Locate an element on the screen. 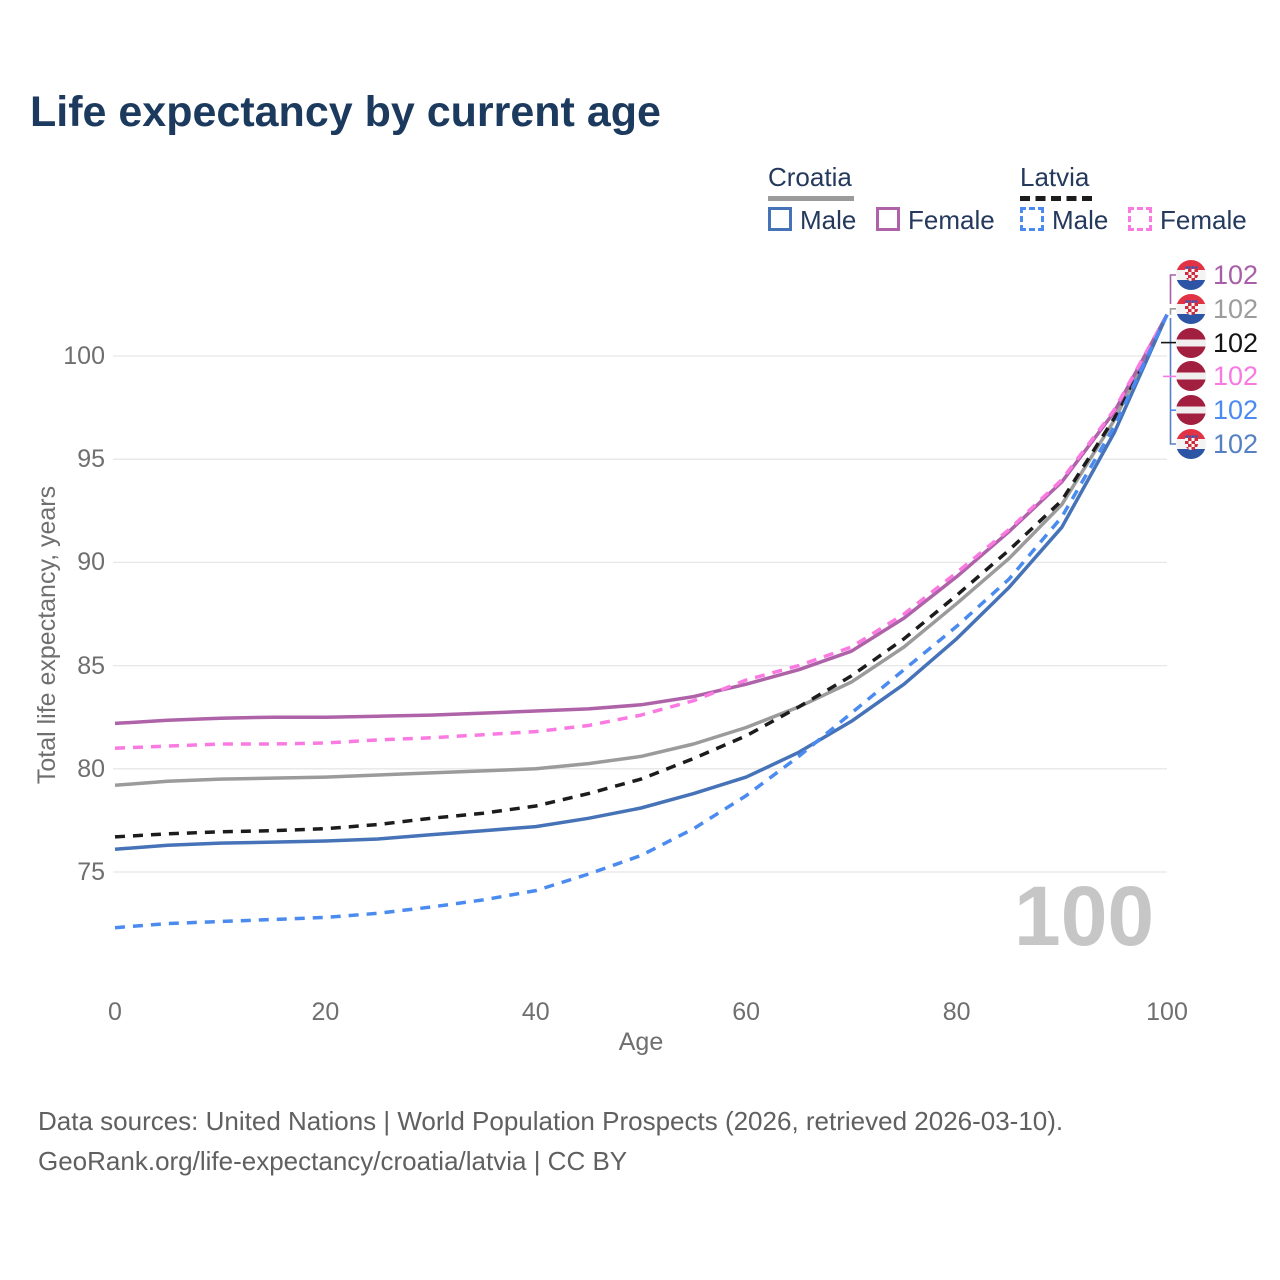 Image resolution: width=1280 pixels, height=1280 pixels. end-value-croatia-female: 102 is located at coordinates (1236, 275).